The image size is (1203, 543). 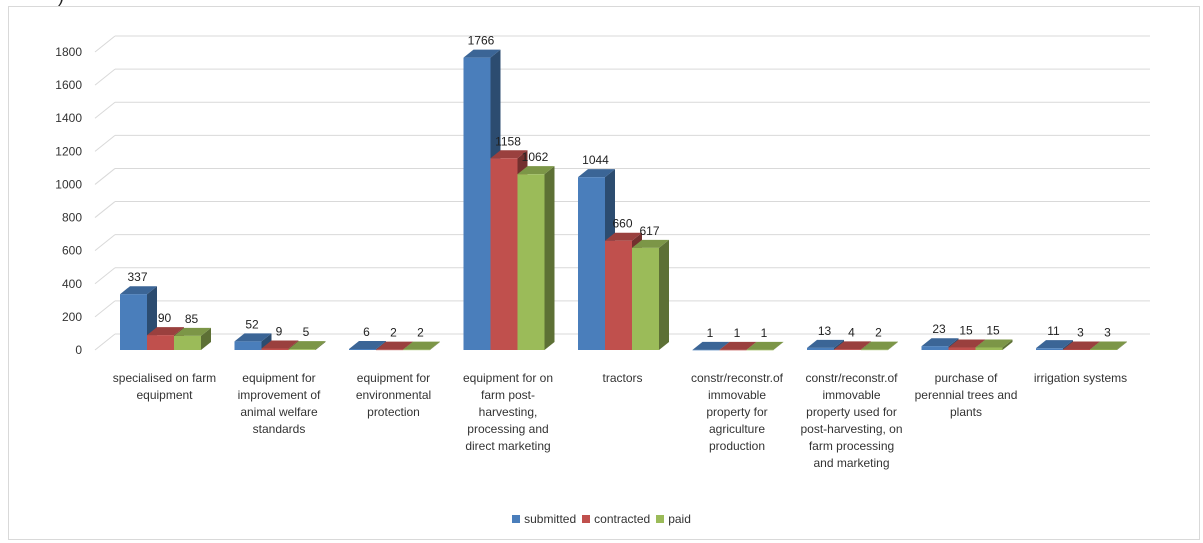 I want to click on y-tick-label: 800, so click(x=72, y=218).